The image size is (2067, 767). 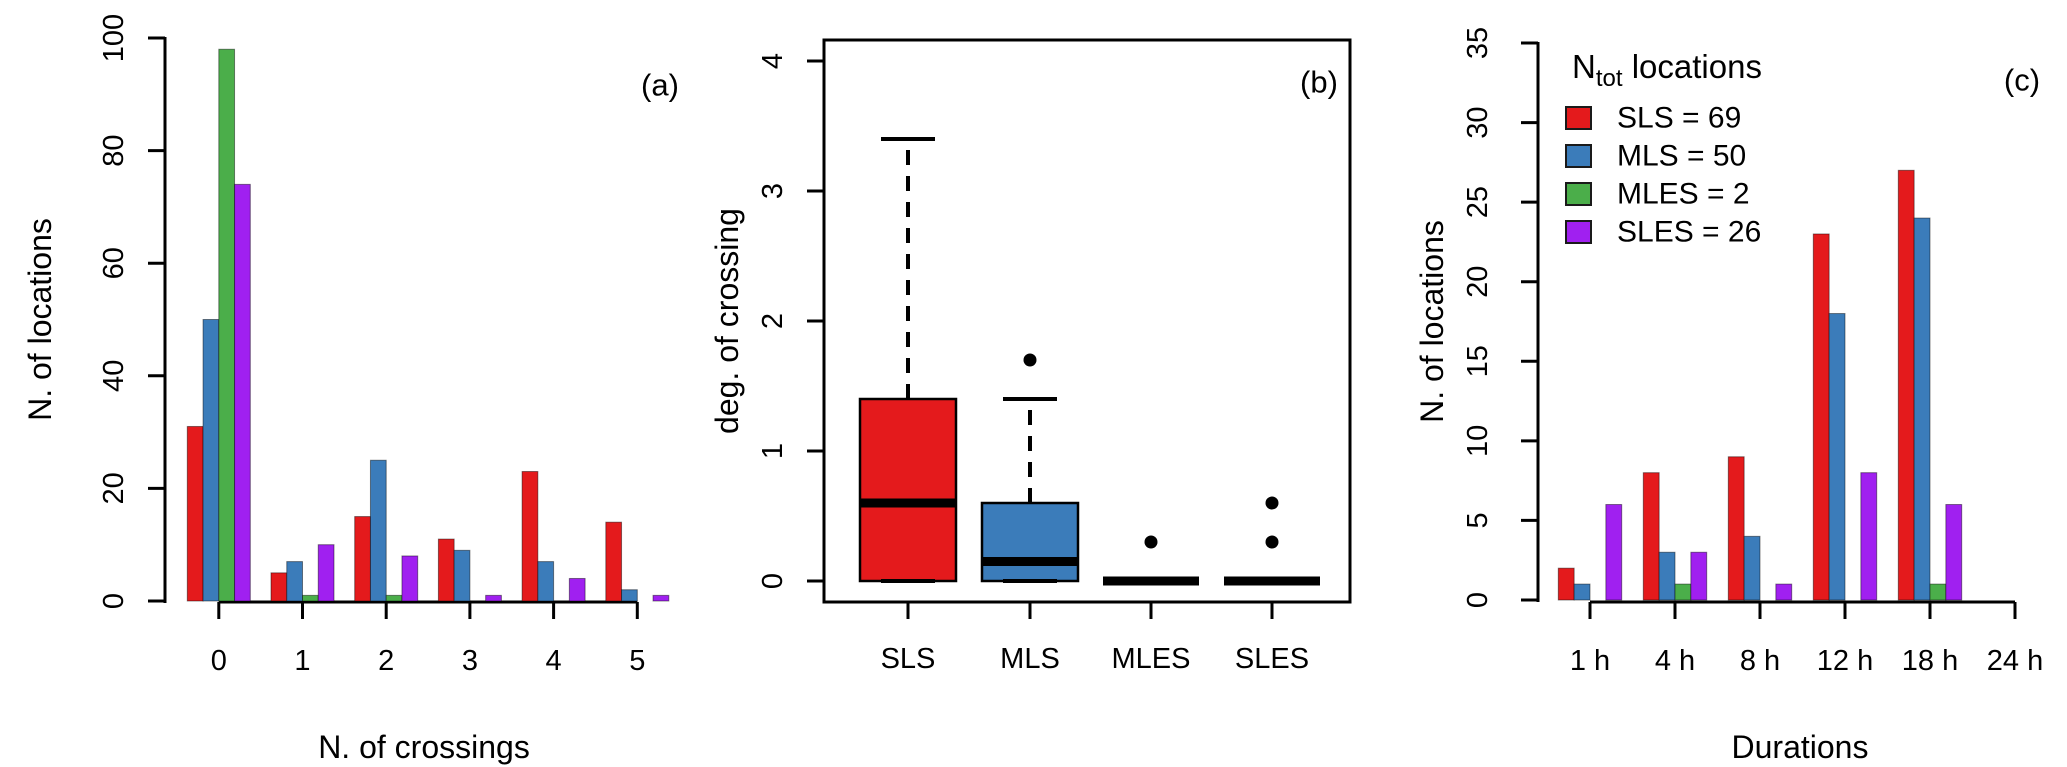 I want to click on panel-letter: (c), so click(x=2022, y=80).